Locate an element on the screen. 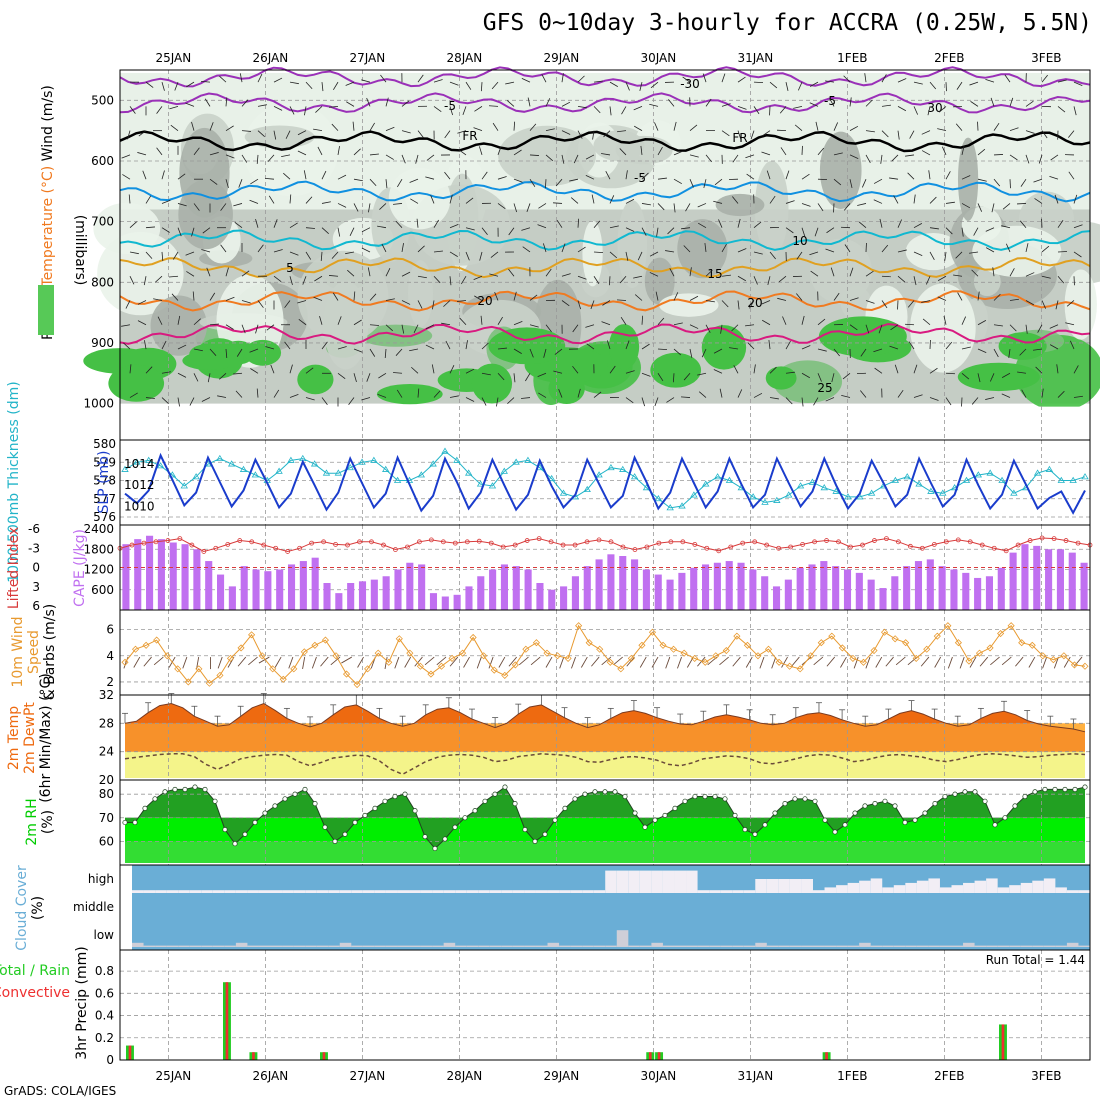 The image size is (1100, 1100). y-tick-label-right: 600 is located at coordinates (102, 590).